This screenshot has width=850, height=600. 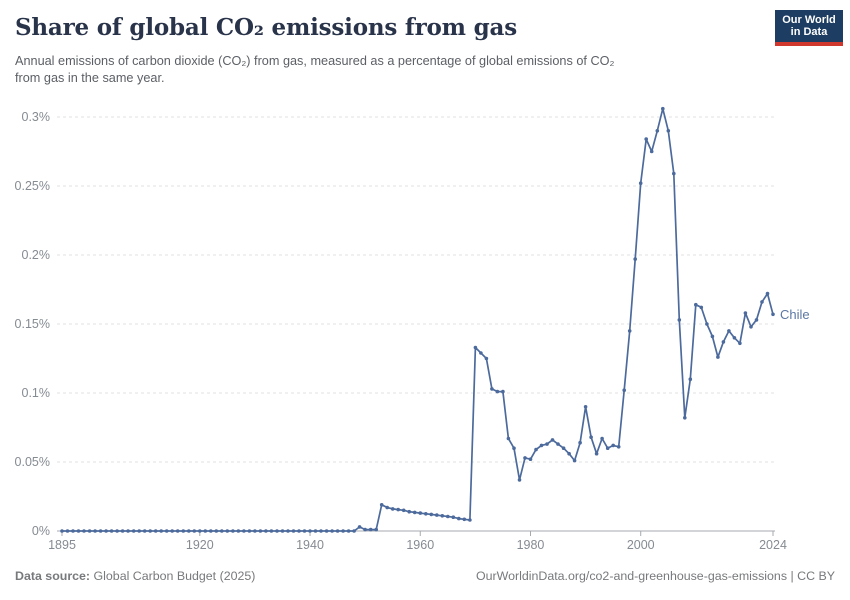 What do you see at coordinates (174, 576) in the screenshot?
I see `data-source-value: Global Carbon Budget (2025)` at bounding box center [174, 576].